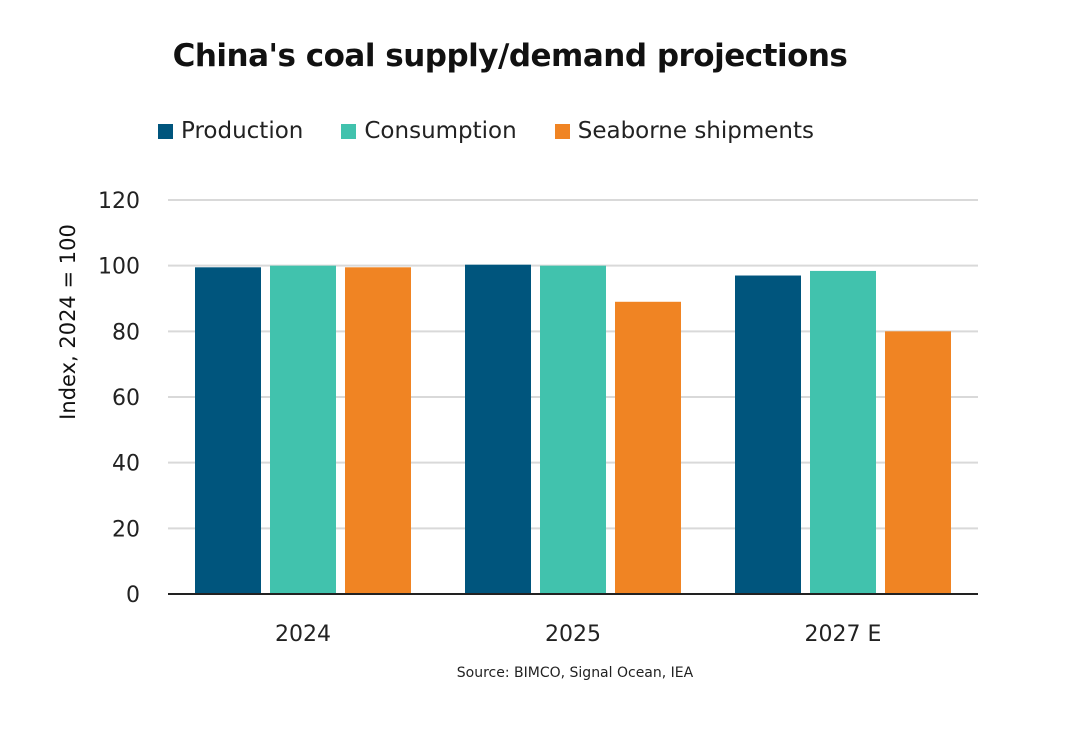 The width and height of the screenshot is (1065, 740). I want to click on y-tick-label: 100, so click(119, 267).